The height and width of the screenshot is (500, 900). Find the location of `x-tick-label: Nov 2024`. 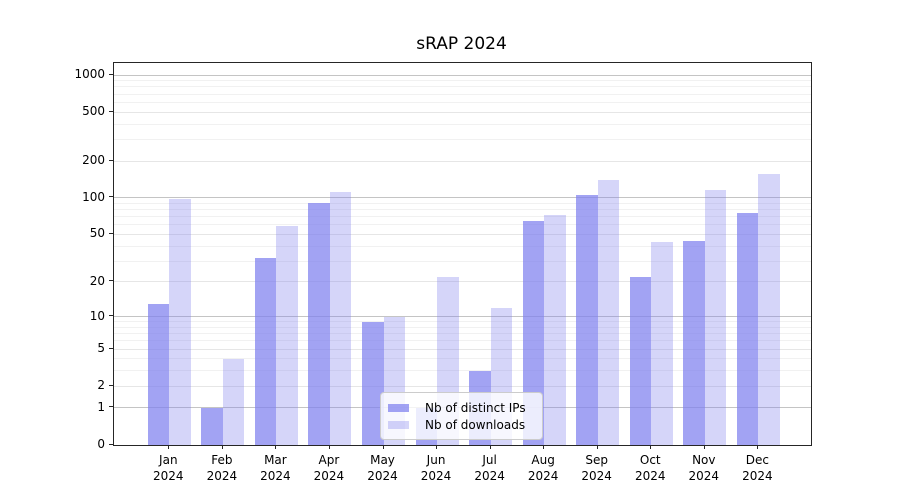

x-tick-label: Nov 2024 is located at coordinates (704, 468).